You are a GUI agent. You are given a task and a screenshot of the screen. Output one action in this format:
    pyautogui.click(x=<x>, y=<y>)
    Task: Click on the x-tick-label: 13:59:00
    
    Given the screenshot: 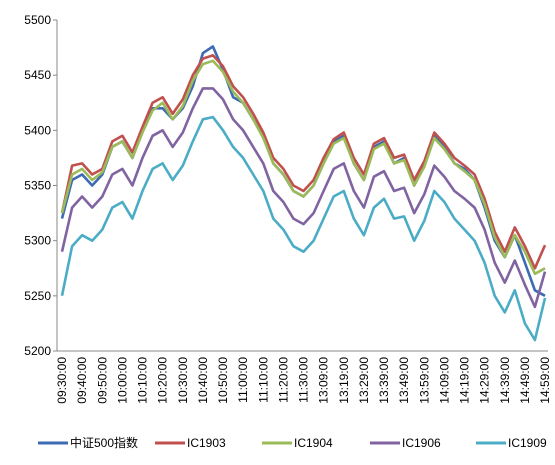 What is the action you would take?
    pyautogui.click(x=424, y=380)
    